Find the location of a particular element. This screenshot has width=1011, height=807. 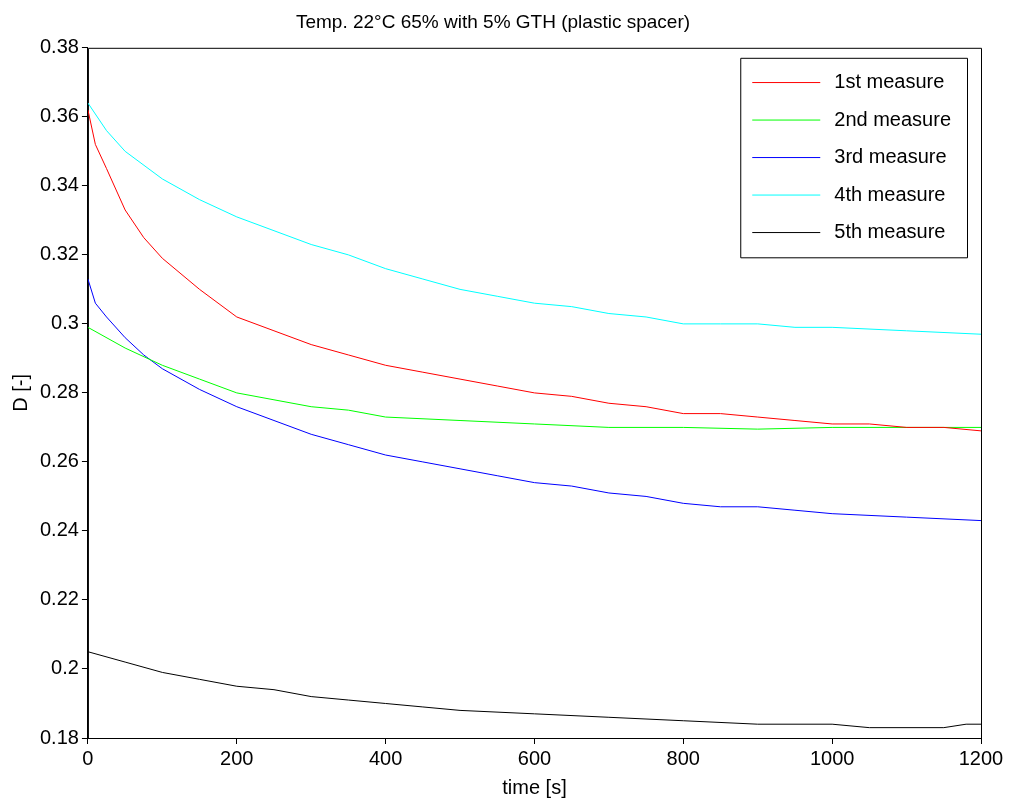

x-tick-label: 200 is located at coordinates (237, 757).